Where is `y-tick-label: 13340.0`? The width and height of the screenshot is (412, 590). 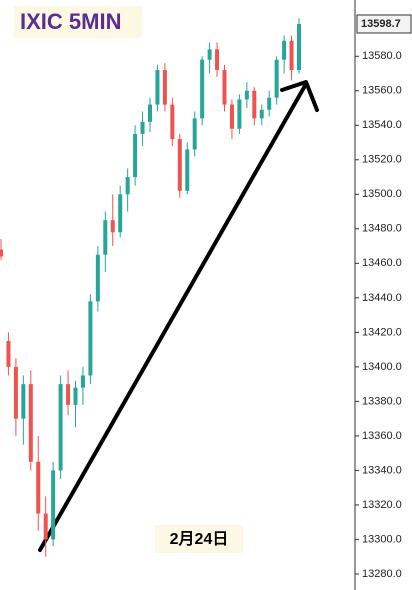 y-tick-label: 13340.0 is located at coordinates (382, 470).